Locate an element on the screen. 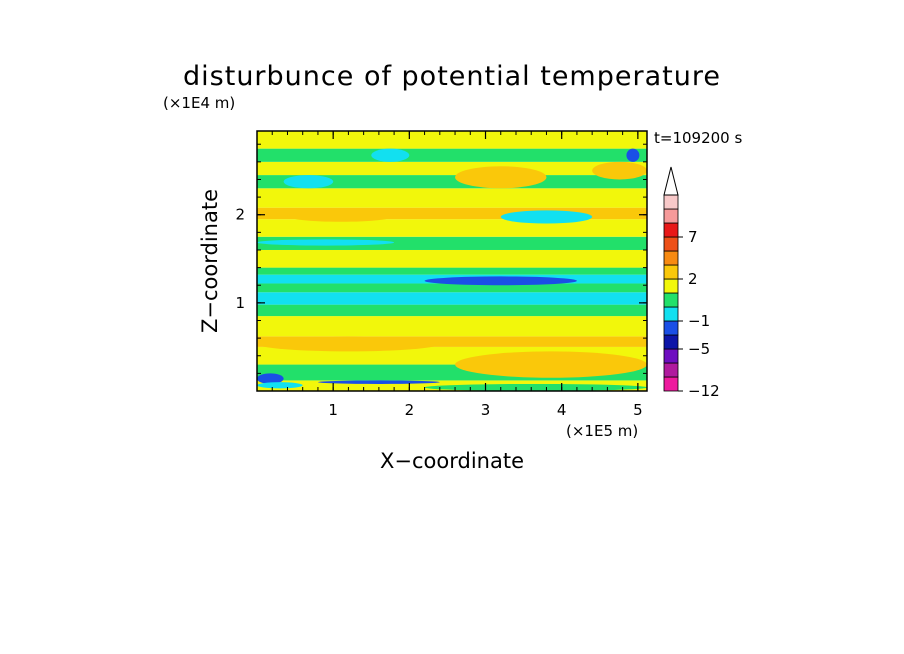  colorbar-label: 7 is located at coordinates (693, 237).